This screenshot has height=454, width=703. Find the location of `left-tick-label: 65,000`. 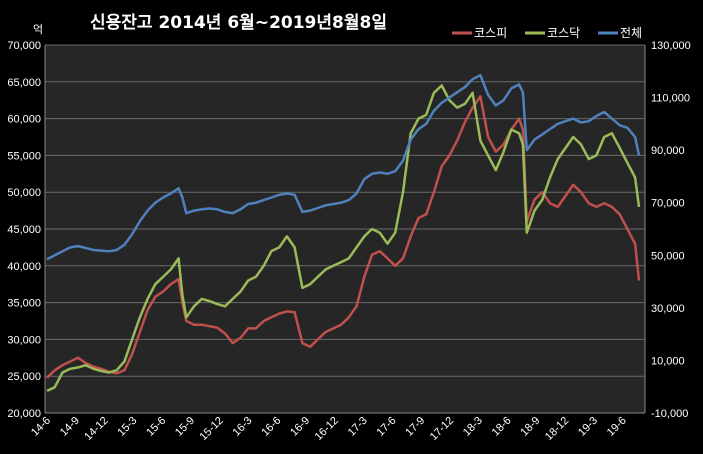

left-tick-label: 65,000 is located at coordinates (24, 83).